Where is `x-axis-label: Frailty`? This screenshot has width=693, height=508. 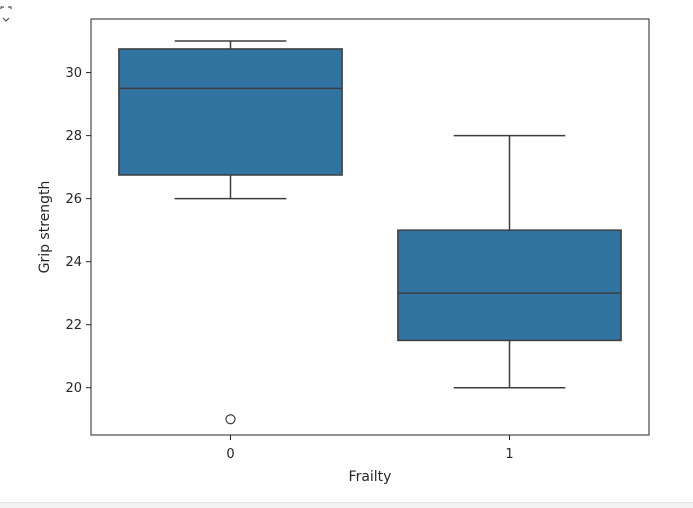
x-axis-label: Frailty is located at coordinates (370, 477).